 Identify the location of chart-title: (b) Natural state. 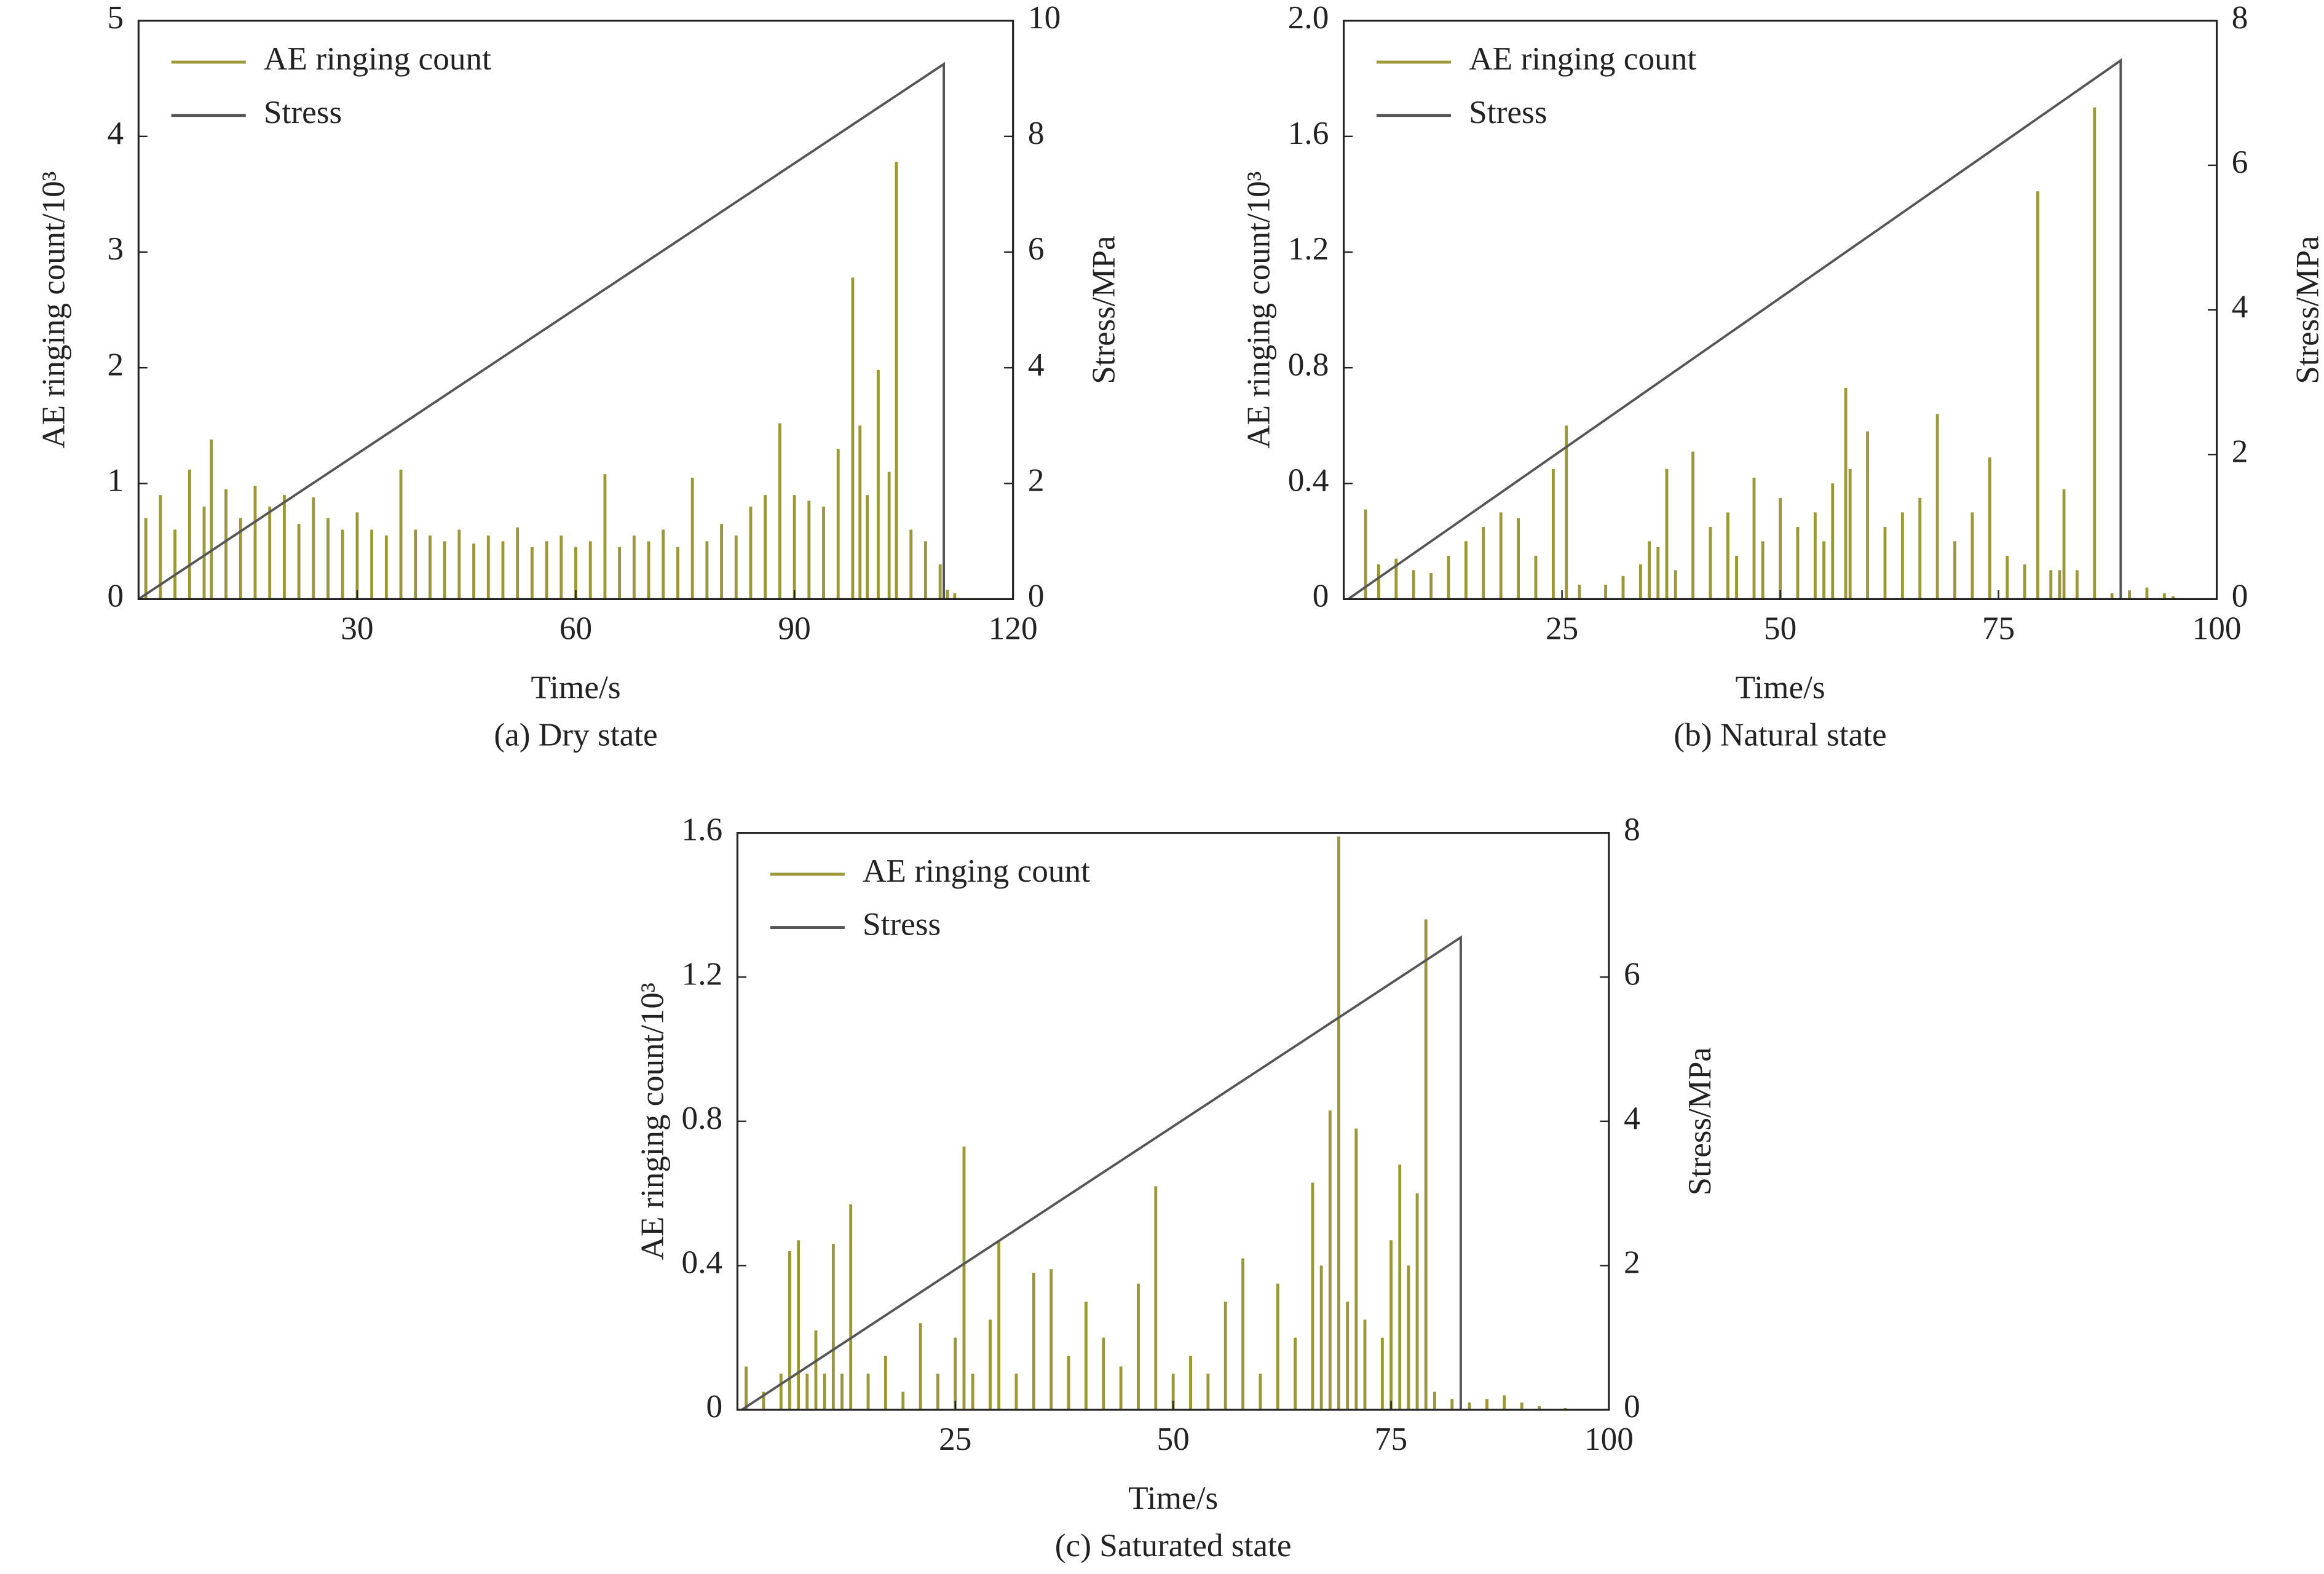
(1780, 735).